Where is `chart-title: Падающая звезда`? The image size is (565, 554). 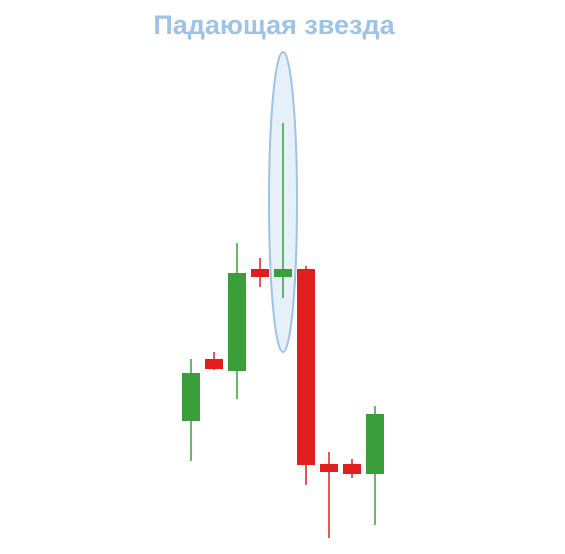 chart-title: Падающая звезда is located at coordinates (274, 25).